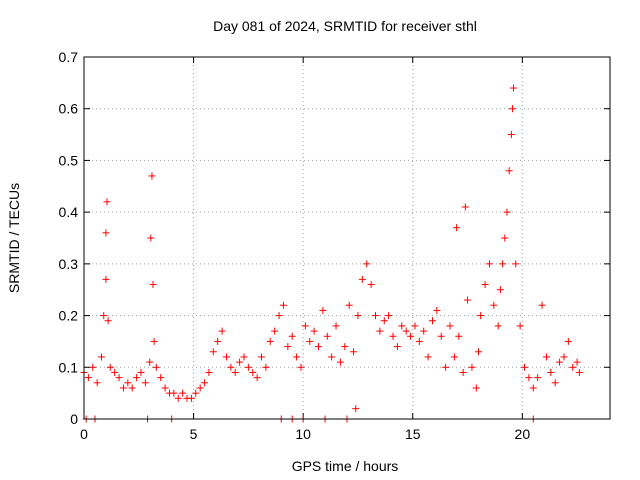 The width and height of the screenshot is (640, 480). What do you see at coordinates (69, 57) in the screenshot?
I see `y-tick-label: 0.7` at bounding box center [69, 57].